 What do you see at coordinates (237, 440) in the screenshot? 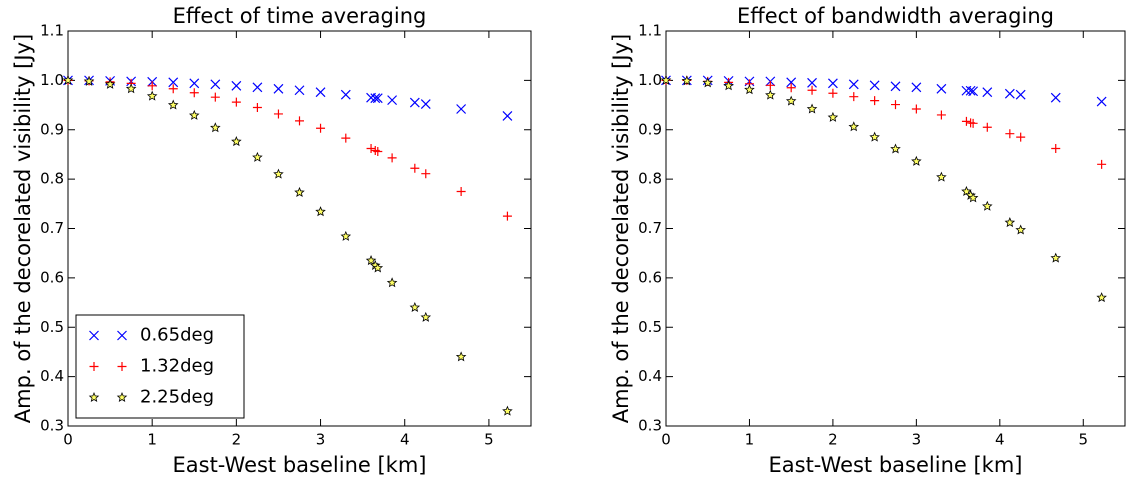
I see `x-tick-label: 2` at bounding box center [237, 440].